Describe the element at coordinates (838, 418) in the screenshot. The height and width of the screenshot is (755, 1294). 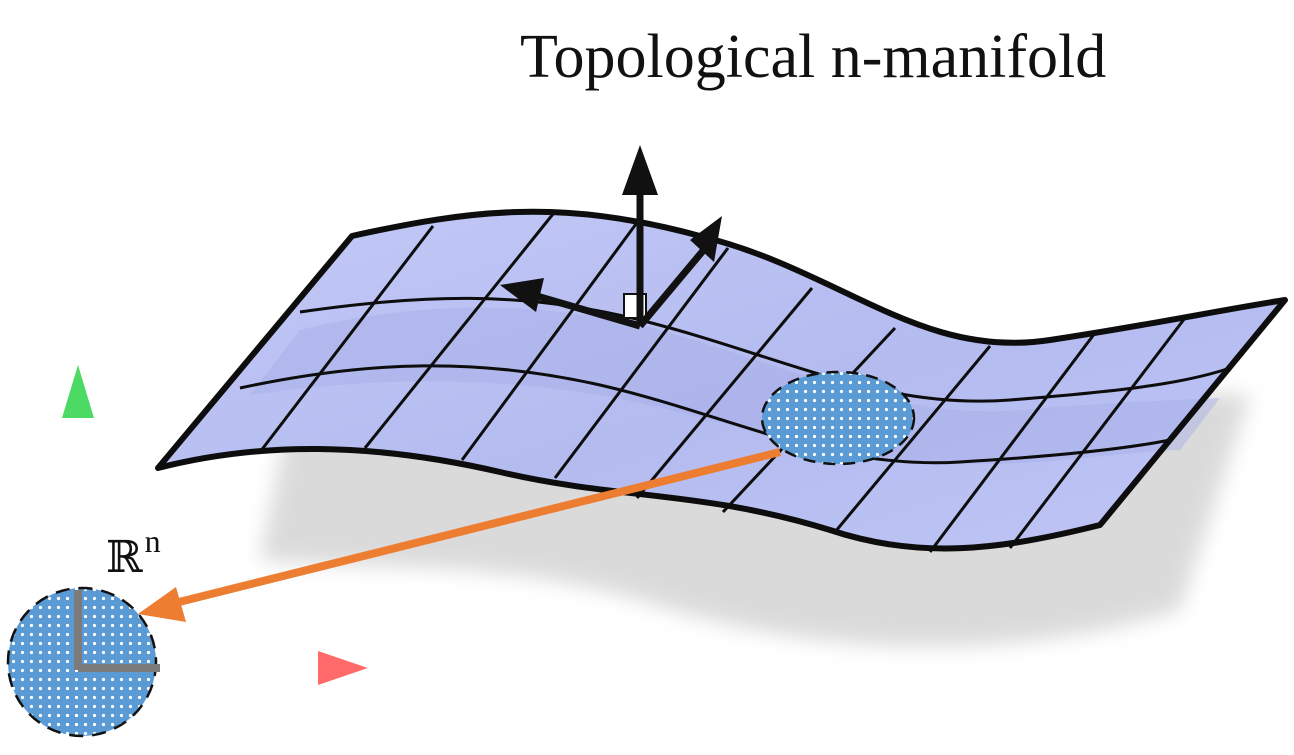
I see `manifold-patch` at that location.